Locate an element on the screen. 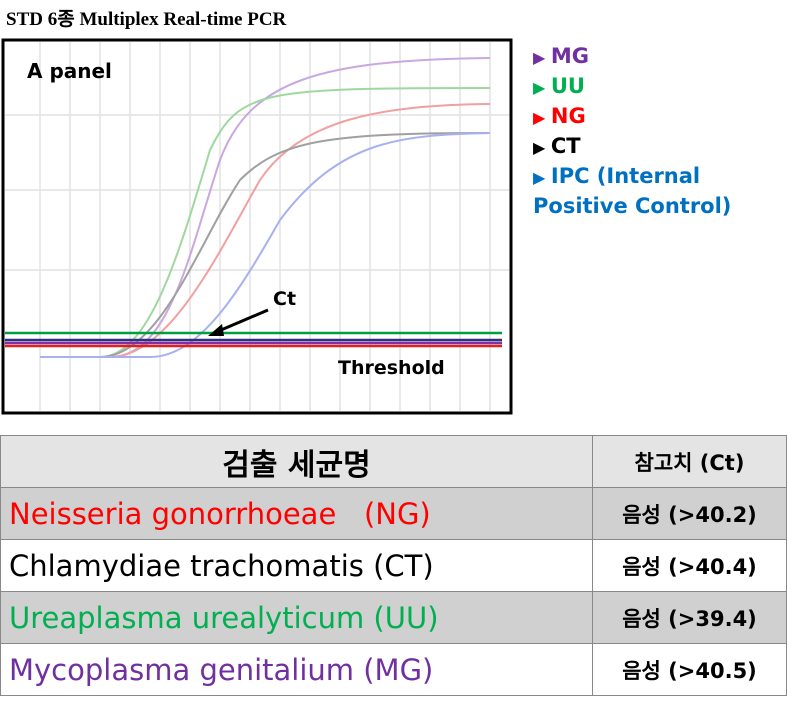 The width and height of the screenshot is (787, 715). table-row: Neisseria gonorrhoeae (NG) 음성 (>40.2) is located at coordinates (393, 513).